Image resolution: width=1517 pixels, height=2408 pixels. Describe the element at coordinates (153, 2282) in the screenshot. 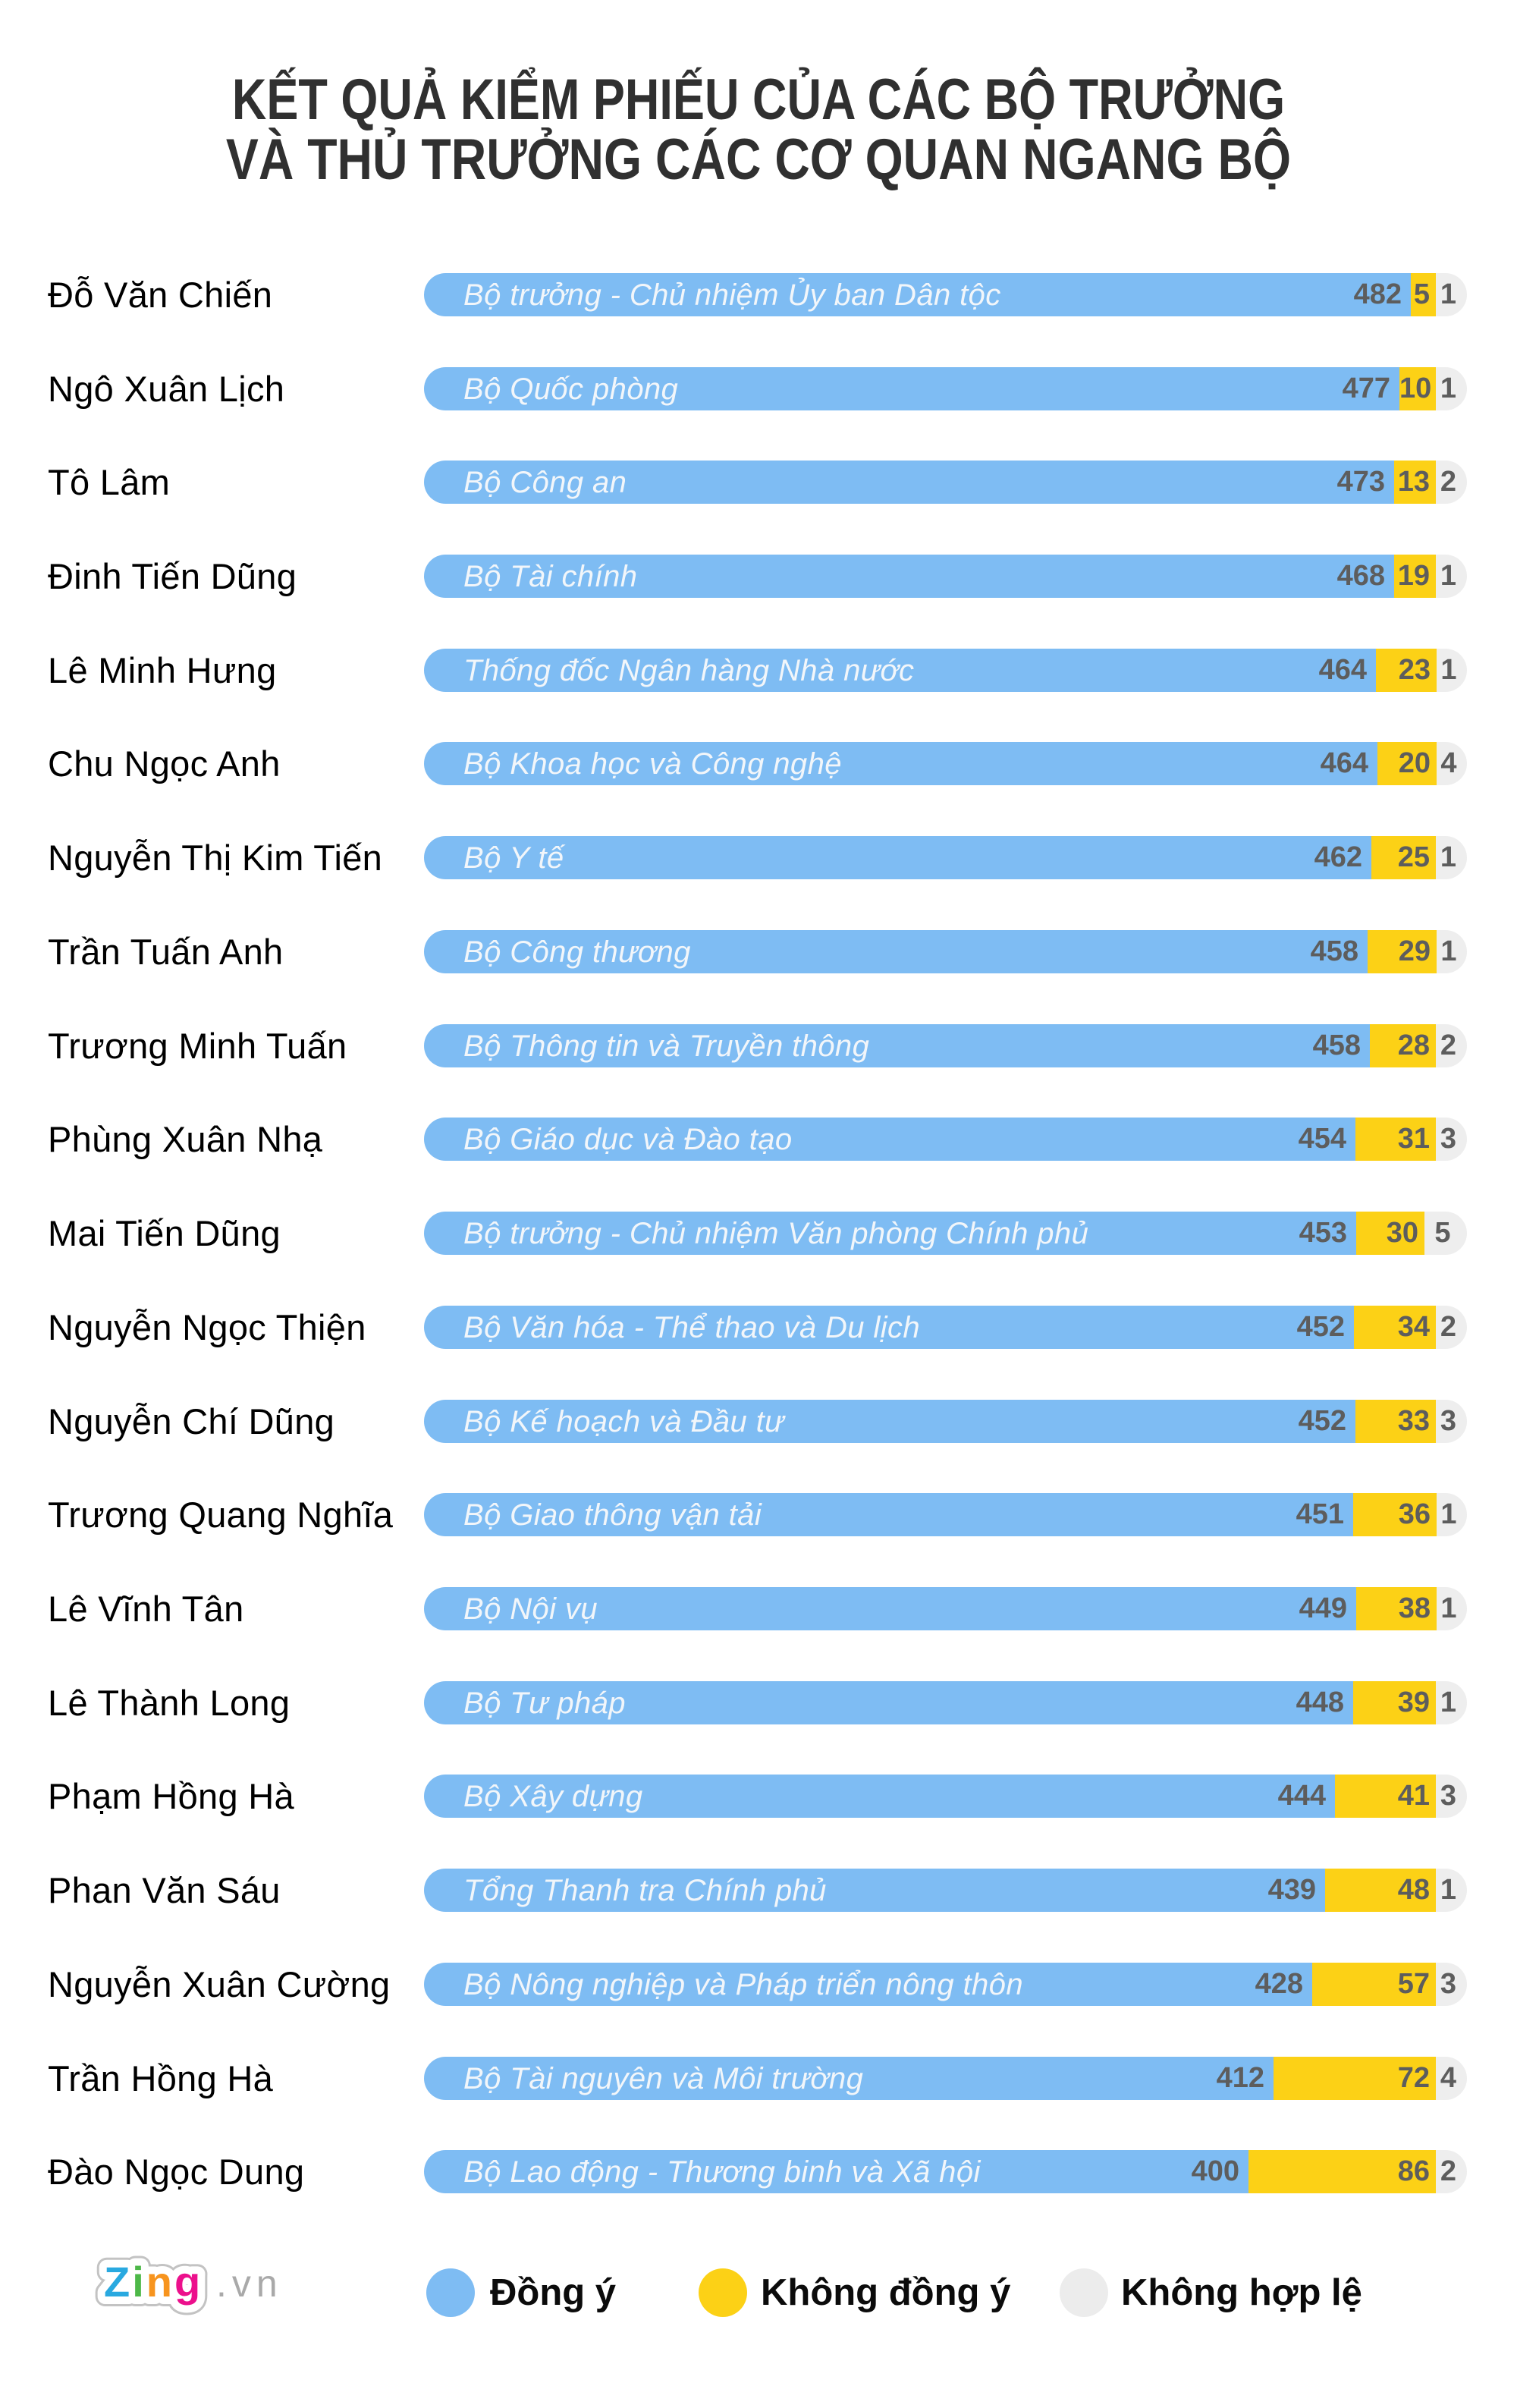

I see `svg-text: Zing` at that location.